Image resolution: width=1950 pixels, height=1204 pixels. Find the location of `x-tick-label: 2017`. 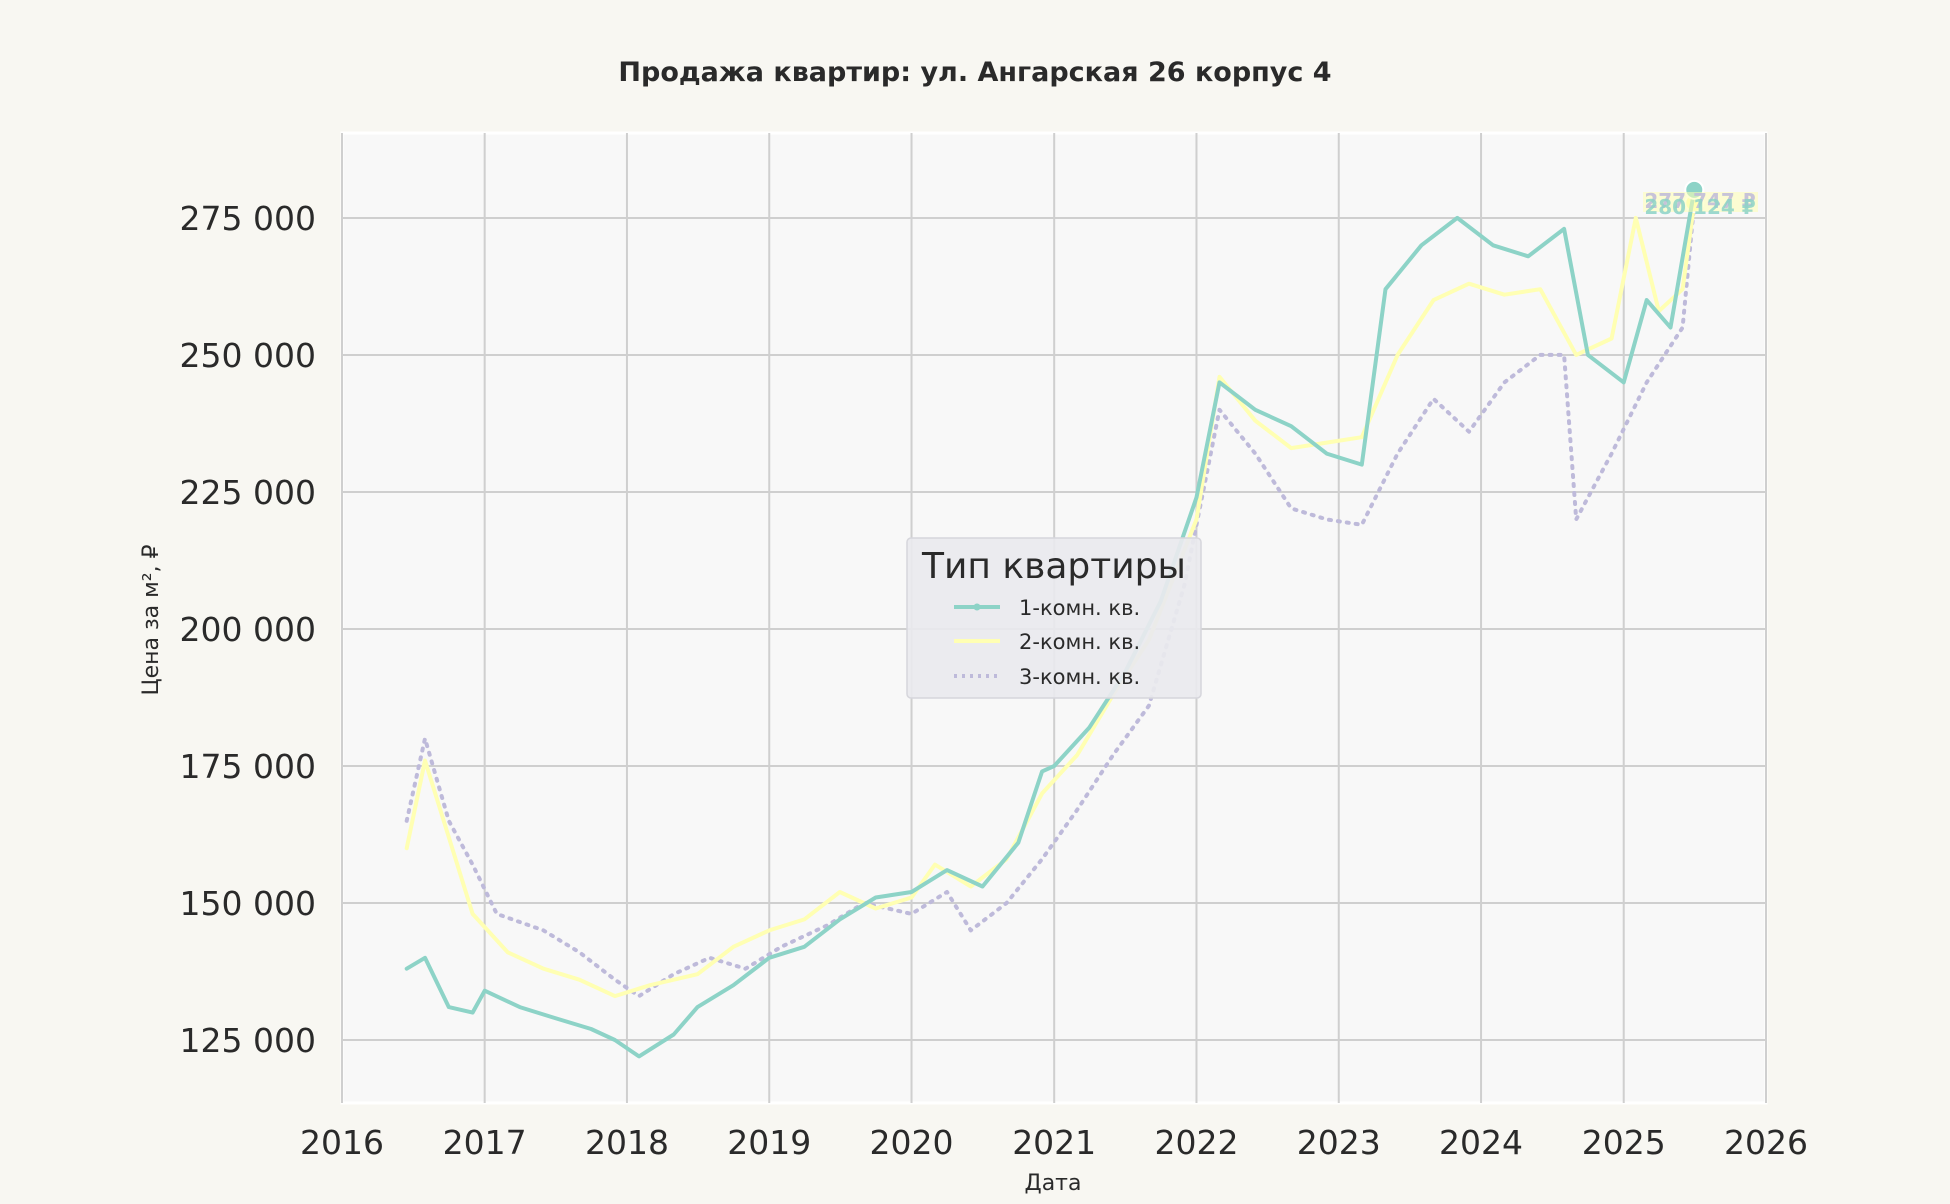

x-tick-label: 2017 is located at coordinates (485, 1142).